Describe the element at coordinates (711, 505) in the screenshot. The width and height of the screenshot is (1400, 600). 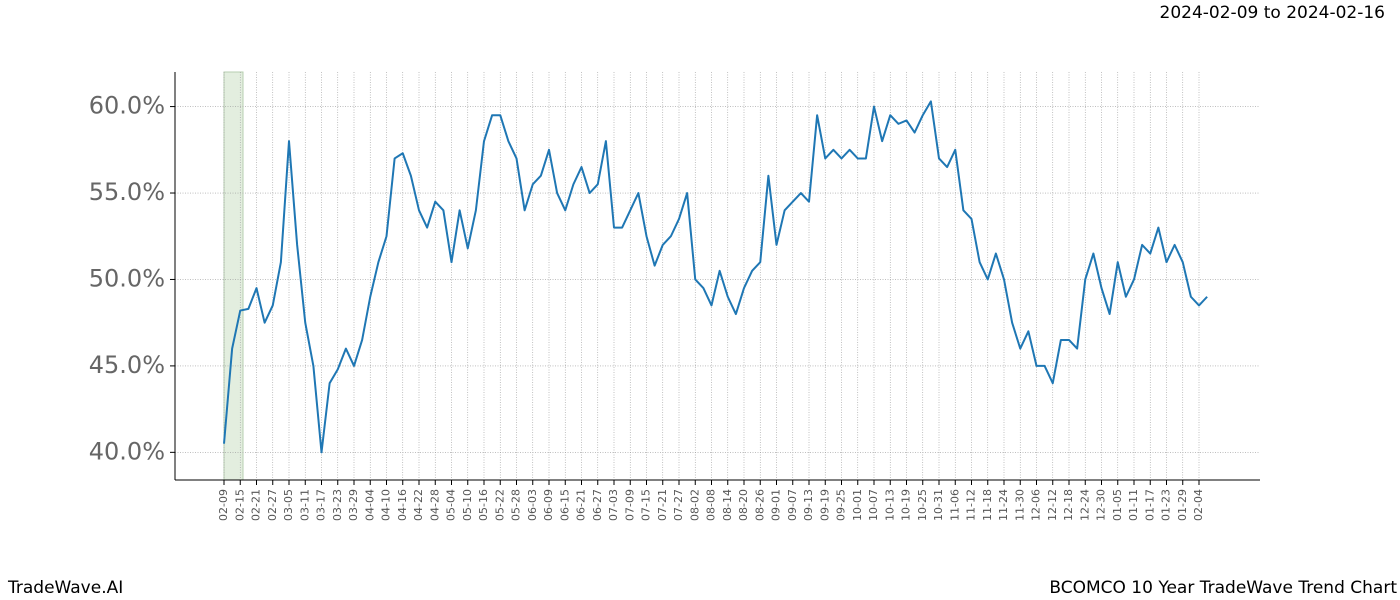
I see `x-tick-label: 08-08` at that location.